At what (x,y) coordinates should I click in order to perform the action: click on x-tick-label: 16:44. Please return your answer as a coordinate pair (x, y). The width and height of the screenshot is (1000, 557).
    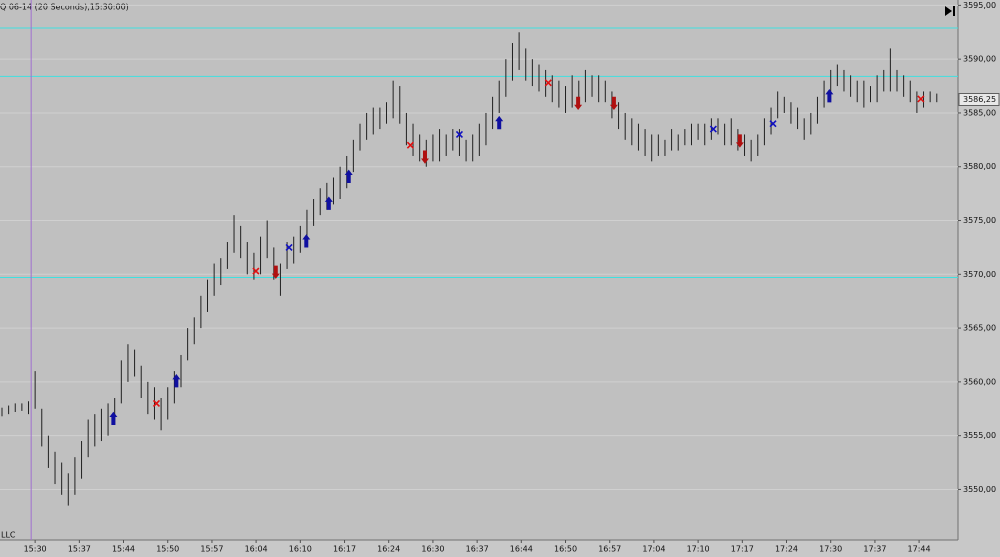
    Looking at the image, I should click on (521, 549).